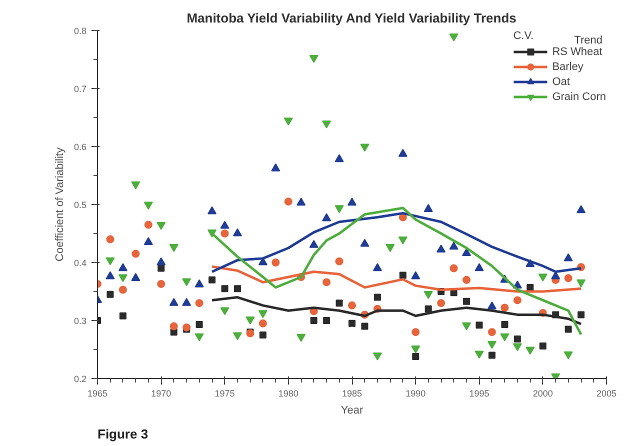 The image size is (641, 446). What do you see at coordinates (80, 379) in the screenshot?
I see `y-tick-label: 0.2` at bounding box center [80, 379].